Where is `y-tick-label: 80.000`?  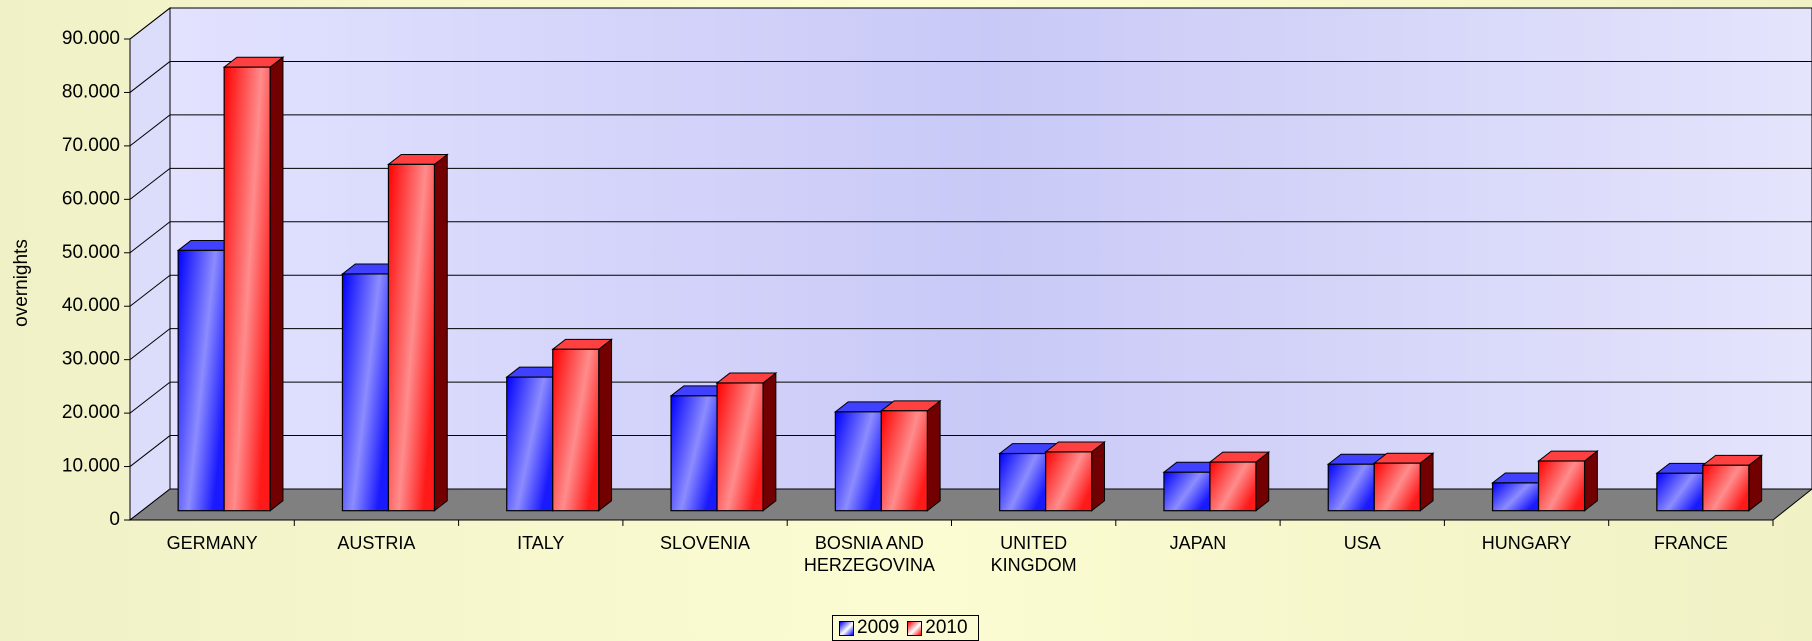 y-tick-label: 80.000 is located at coordinates (91, 91).